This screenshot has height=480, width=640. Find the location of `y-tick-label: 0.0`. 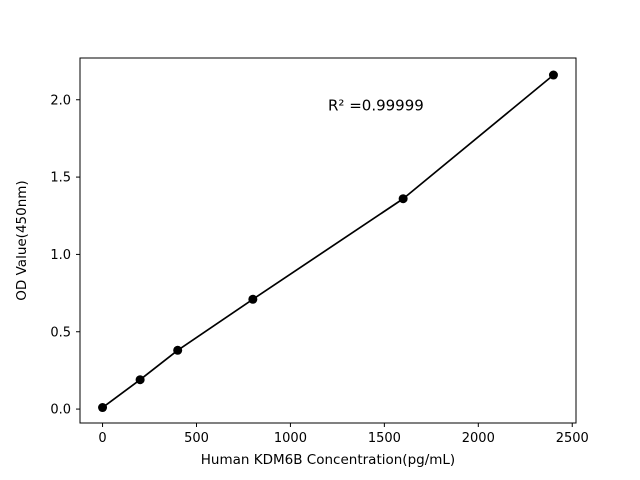

y-tick-label: 0.0 is located at coordinates (60, 410).